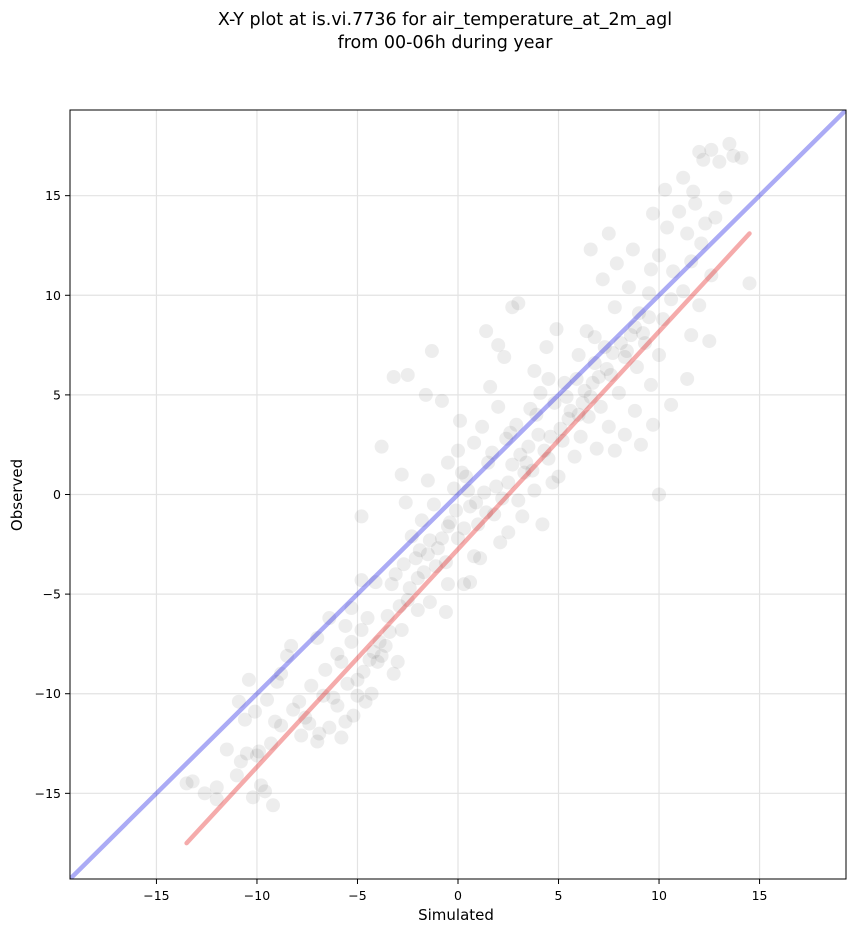 Image resolution: width=854 pixels, height=934 pixels. I want to click on y-tick-label: 5, so click(57, 394).